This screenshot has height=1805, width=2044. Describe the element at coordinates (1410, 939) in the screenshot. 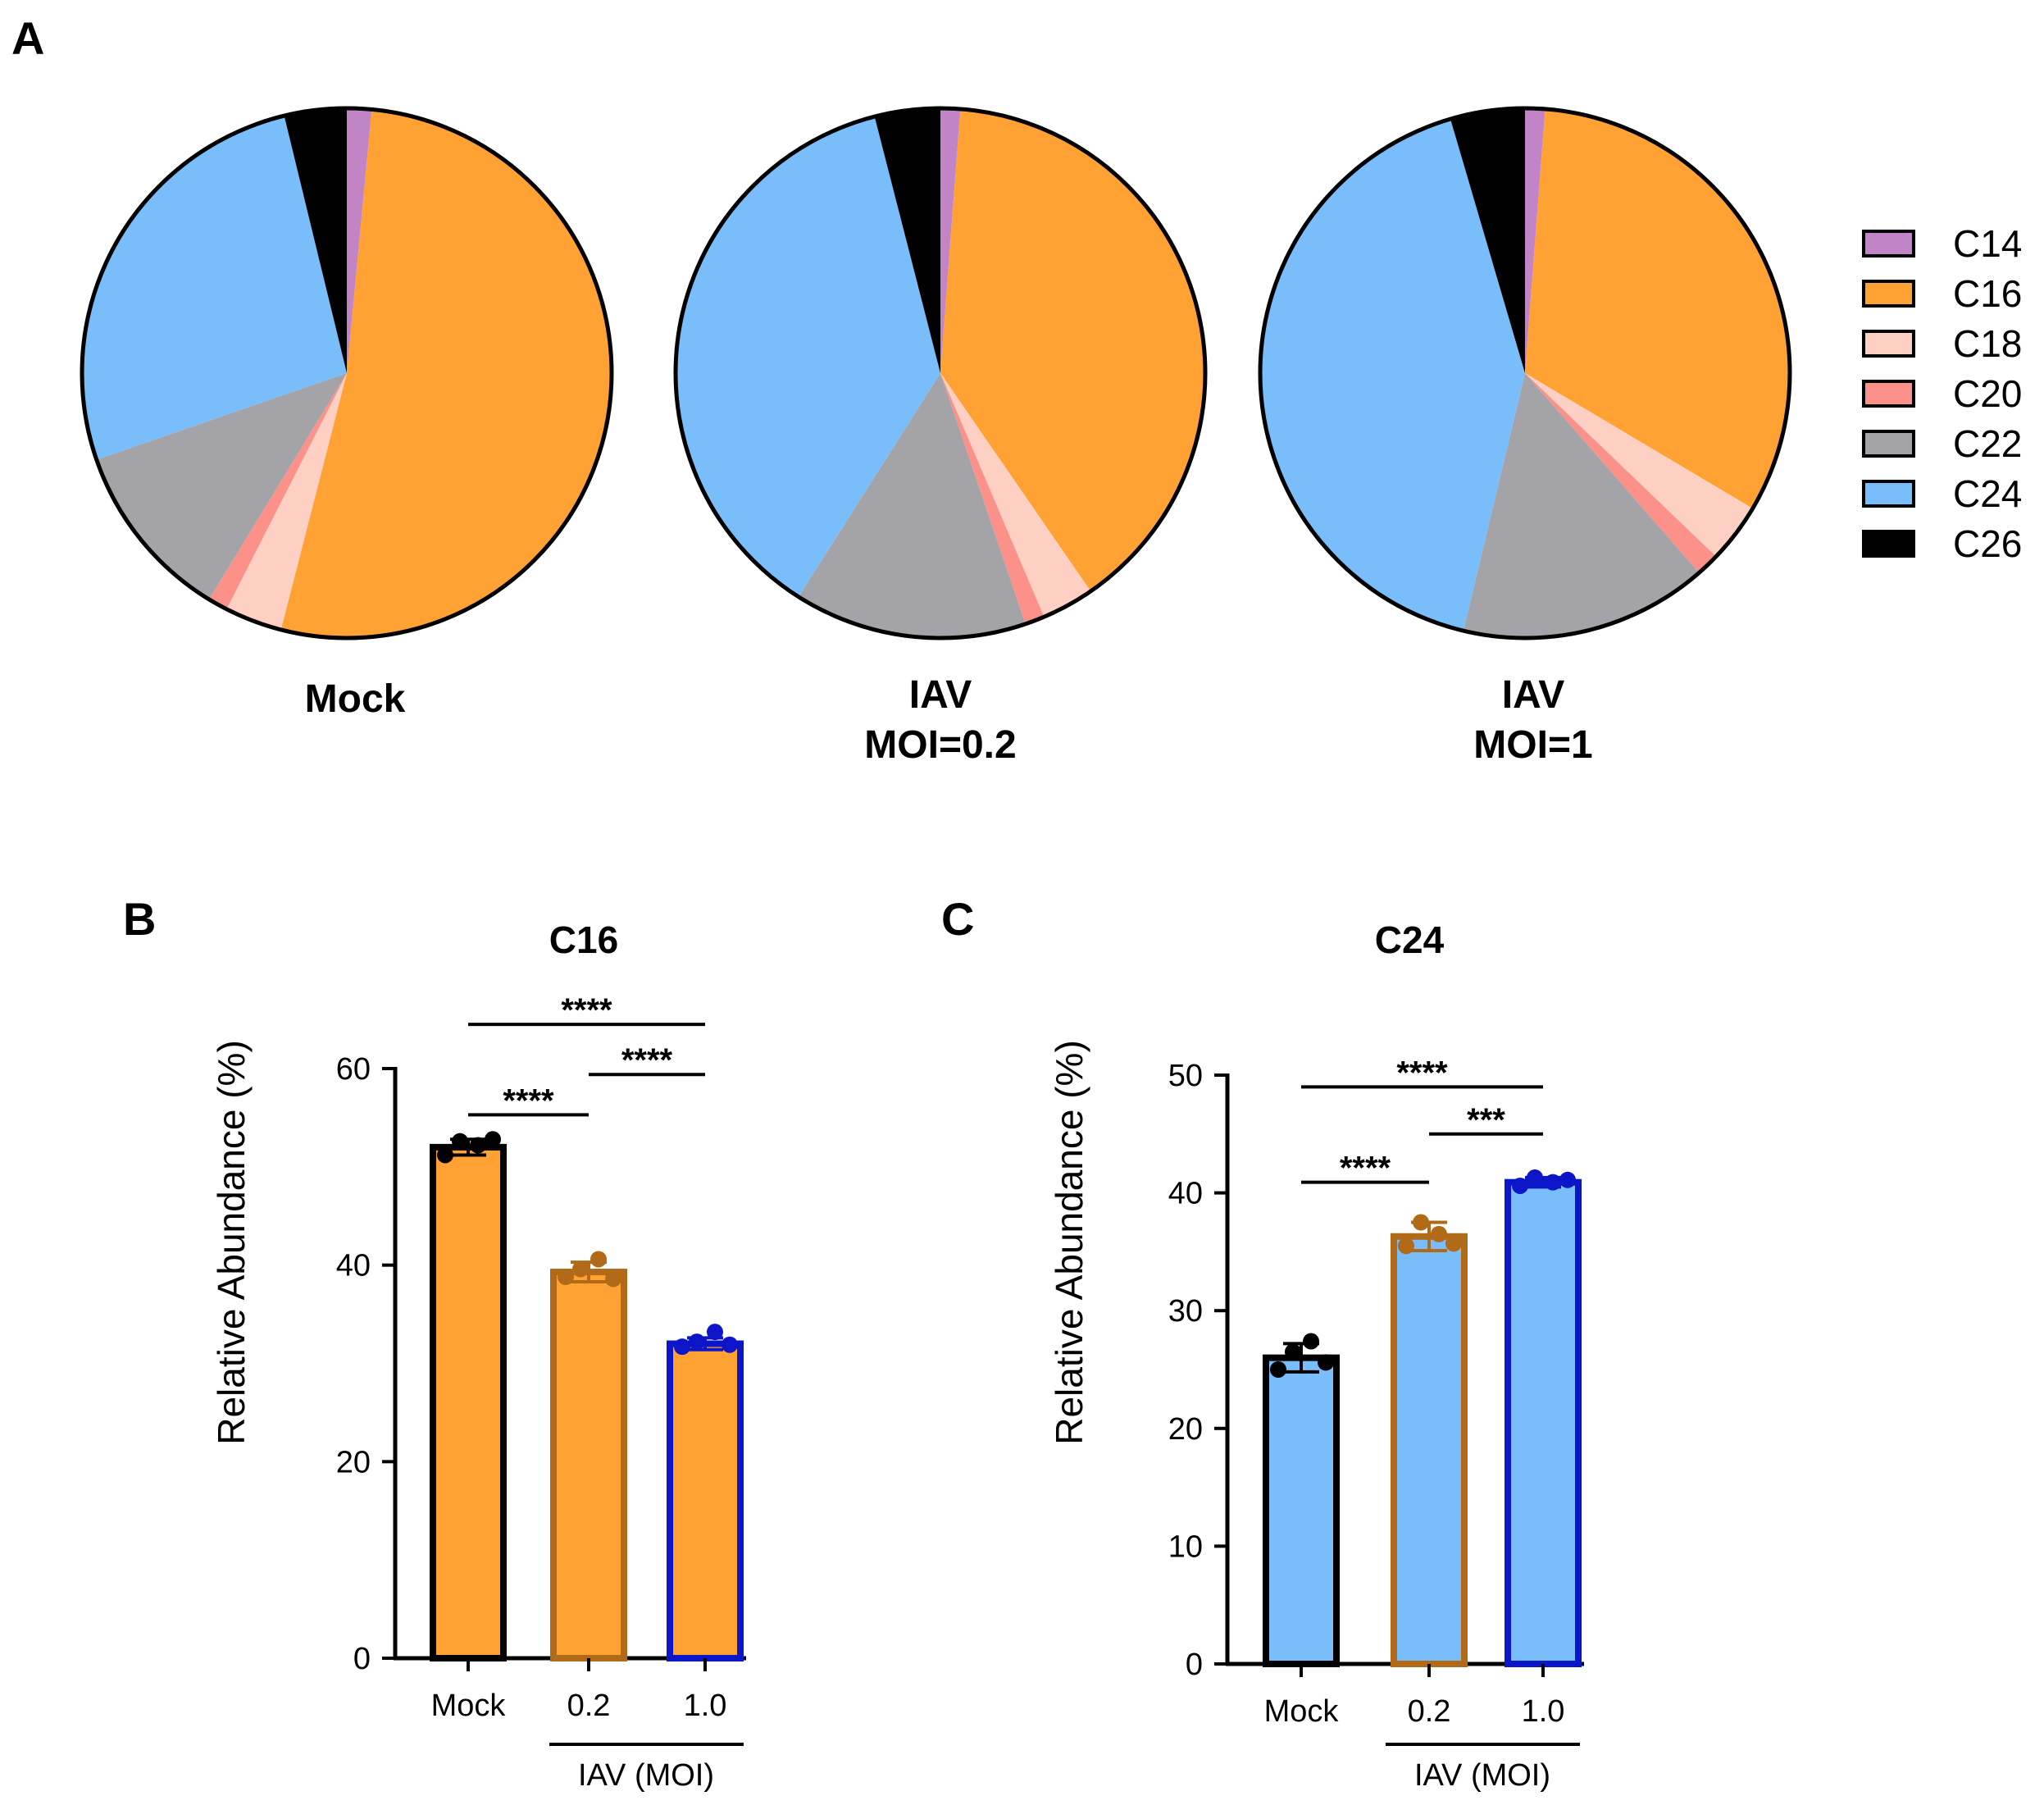

I see `chart-c-title: C24` at that location.